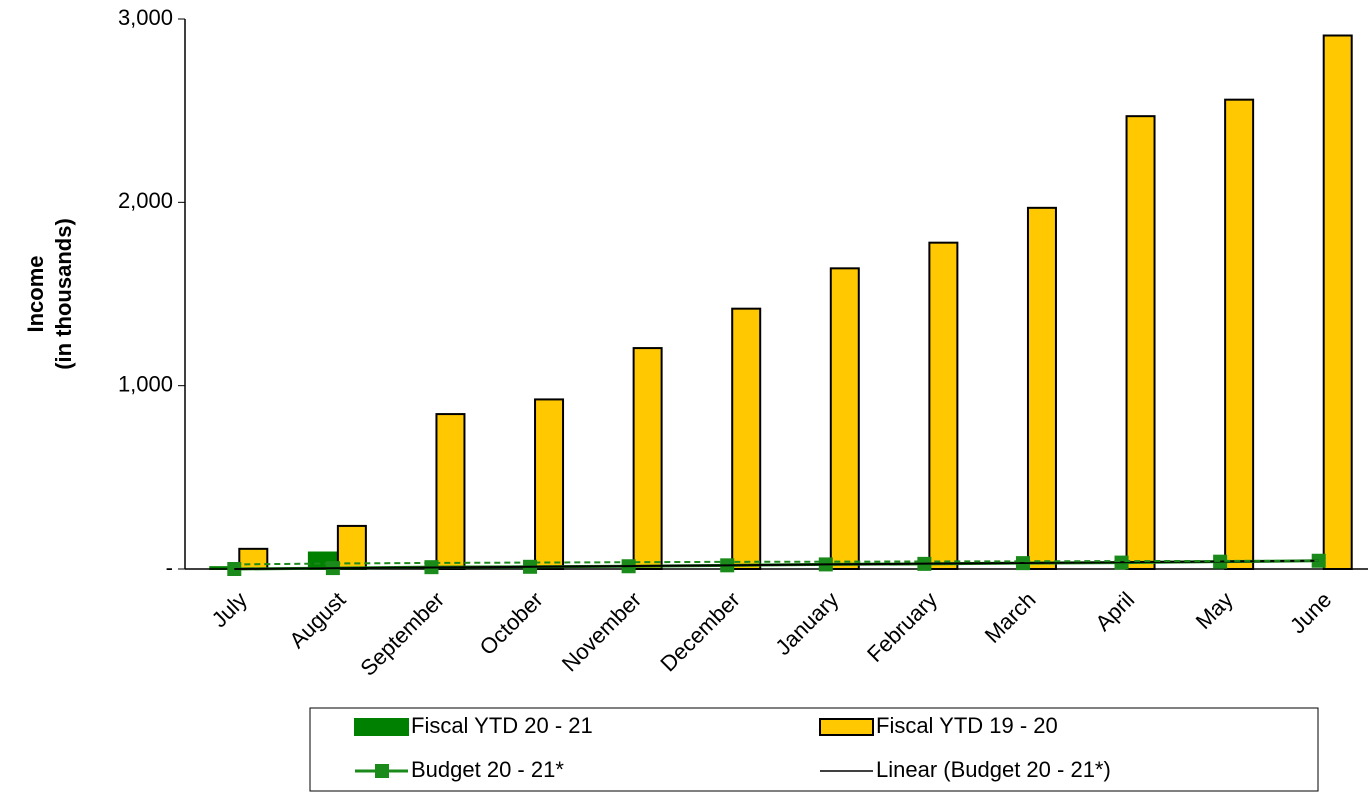 Image resolution: width=1370 pixels, height=792 pixels. I want to click on y-tick-label: -, so click(169, 567).